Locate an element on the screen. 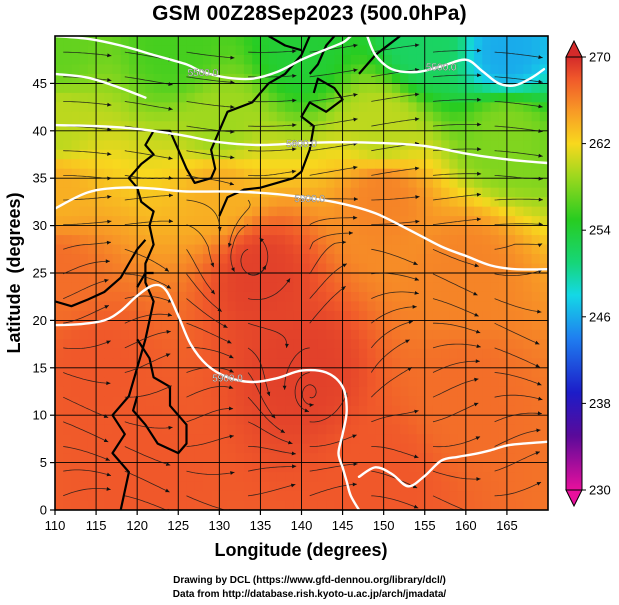 This screenshot has height=605, width=619. y-axis: 0 5 10 15 20 25 30 35 40 45 is located at coordinates (44, 297).